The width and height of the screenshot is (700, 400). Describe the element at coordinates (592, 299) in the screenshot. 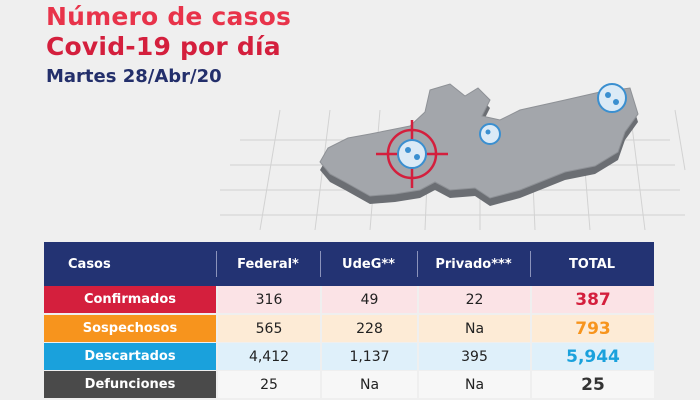

I see `cell-confirmados-total: 387` at that location.